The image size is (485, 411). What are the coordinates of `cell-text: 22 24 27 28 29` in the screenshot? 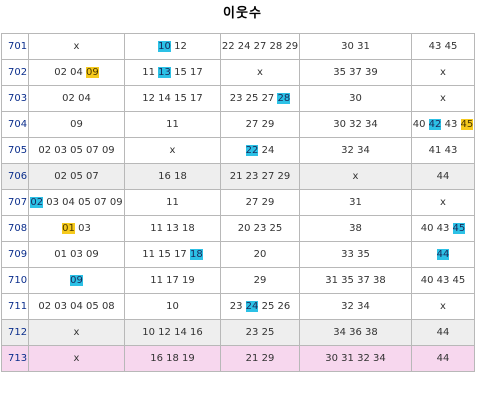 It's located at (260, 46).